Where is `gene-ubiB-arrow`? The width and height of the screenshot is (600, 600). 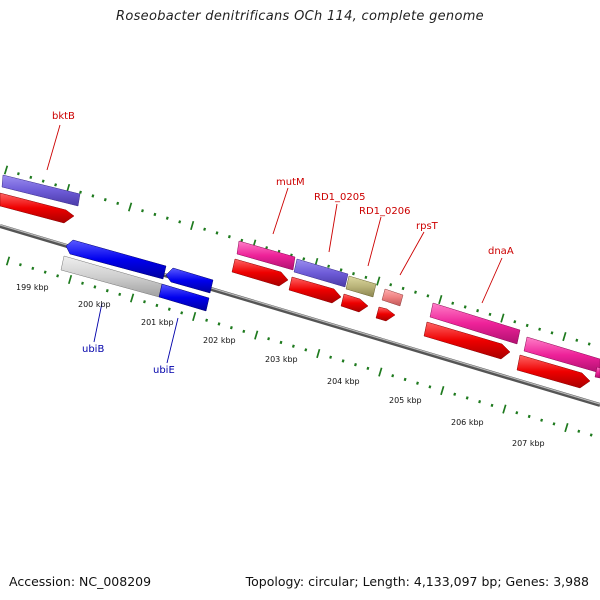
gene-ubiB-arrow is located at coordinates (116, 259).